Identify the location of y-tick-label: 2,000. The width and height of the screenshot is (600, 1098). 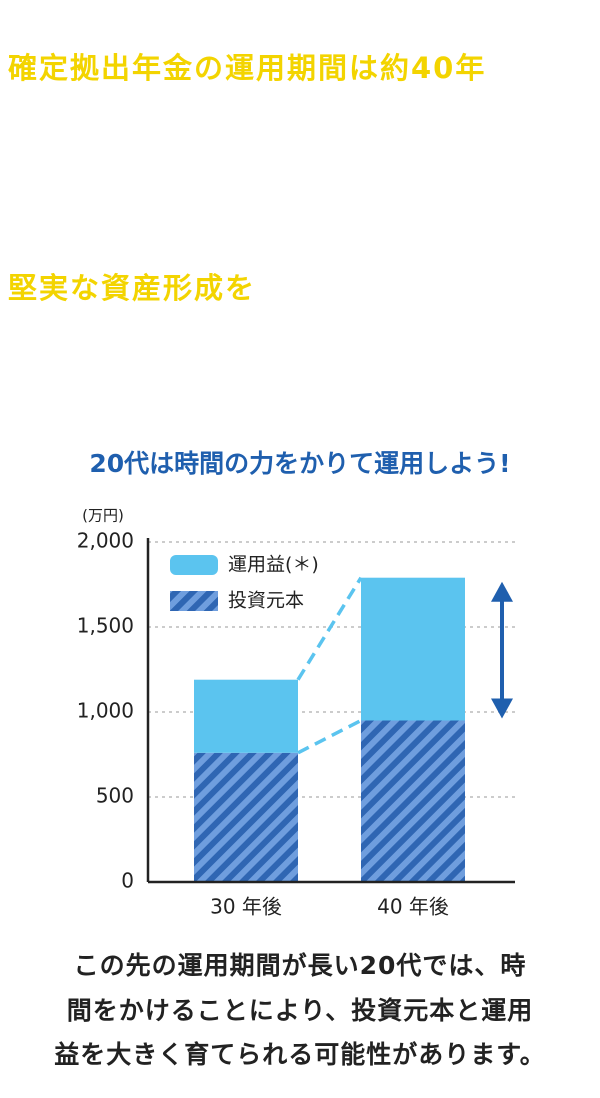
(105, 541).